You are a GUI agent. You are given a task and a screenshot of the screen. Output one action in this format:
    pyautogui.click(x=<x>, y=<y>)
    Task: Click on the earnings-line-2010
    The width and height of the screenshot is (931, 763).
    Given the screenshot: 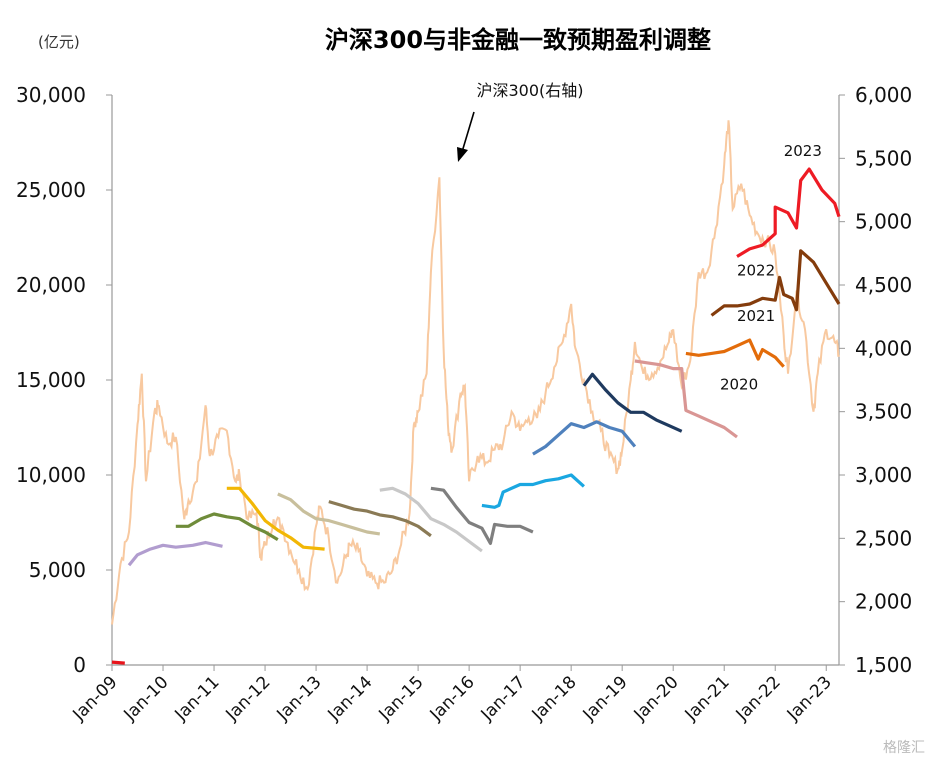 What is the action you would take?
    pyautogui.click(x=175, y=553)
    